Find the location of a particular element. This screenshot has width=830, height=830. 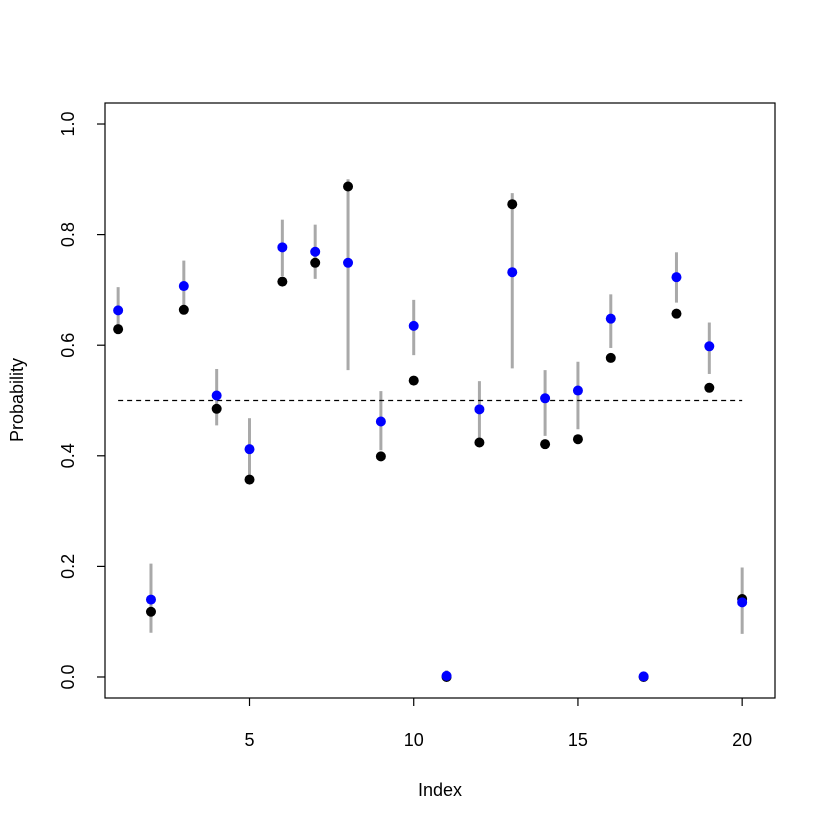

y-tick-label-0: 0.0 is located at coordinates (68, 676).